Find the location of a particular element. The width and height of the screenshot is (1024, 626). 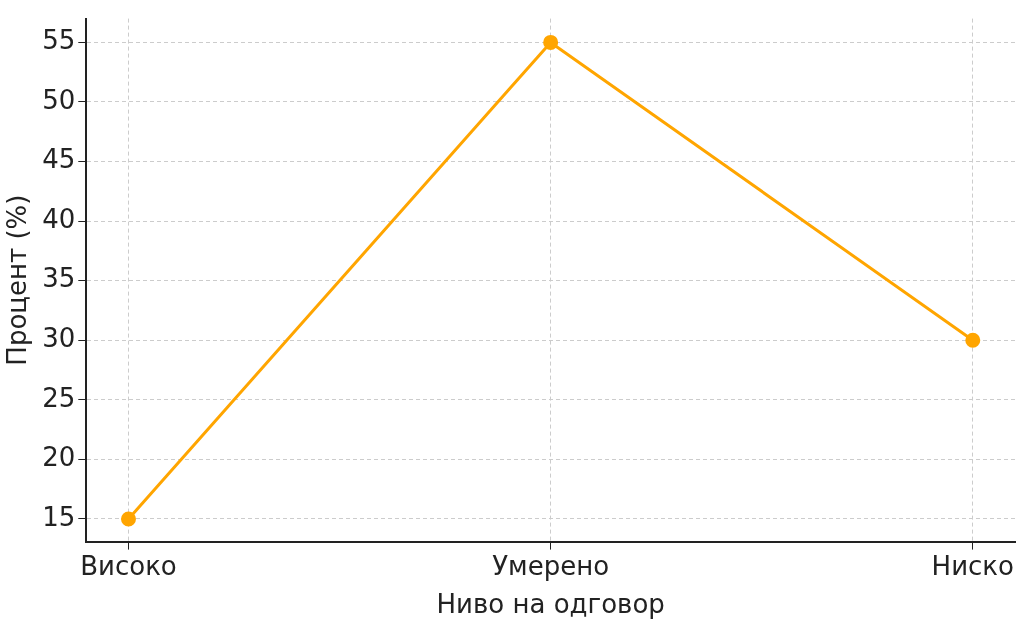

y-tick-label: 45 is located at coordinates (59, 159).